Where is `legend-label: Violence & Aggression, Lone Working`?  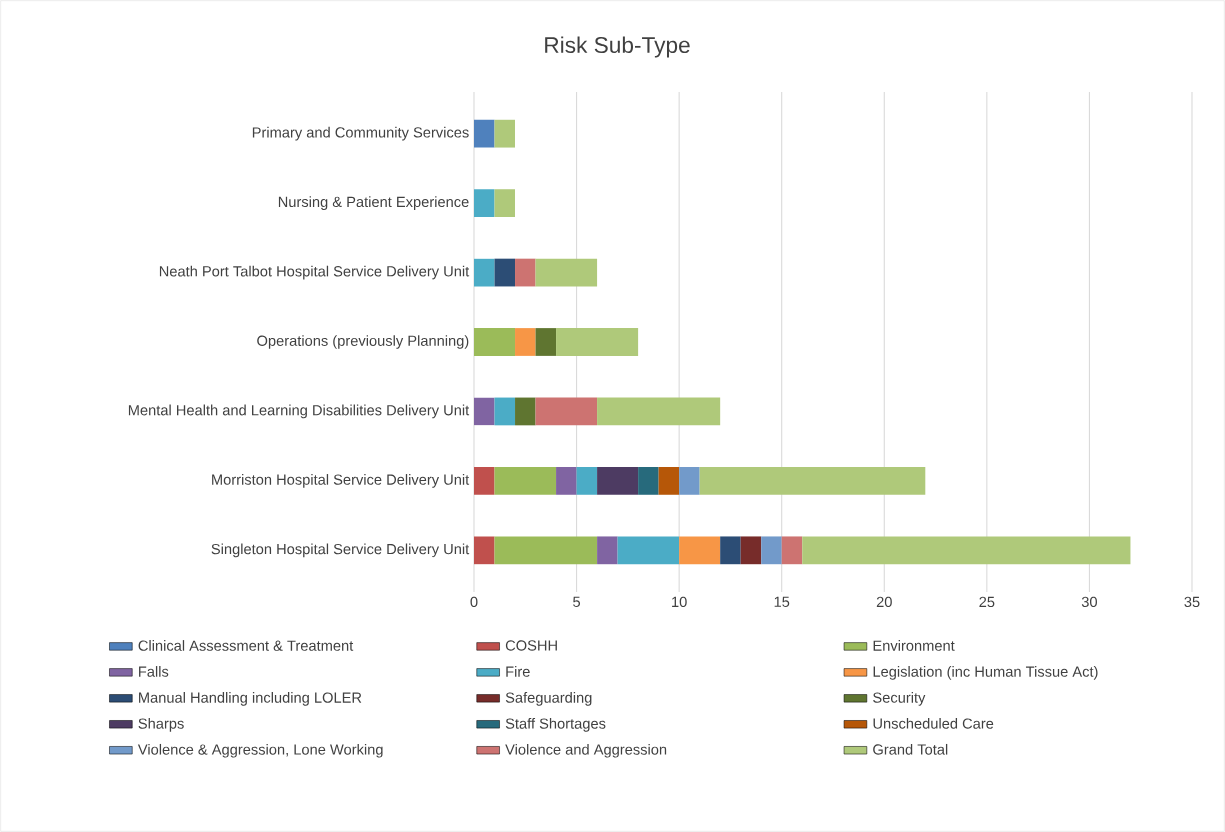 legend-label: Violence & Aggression, Lone Working is located at coordinates (260, 750).